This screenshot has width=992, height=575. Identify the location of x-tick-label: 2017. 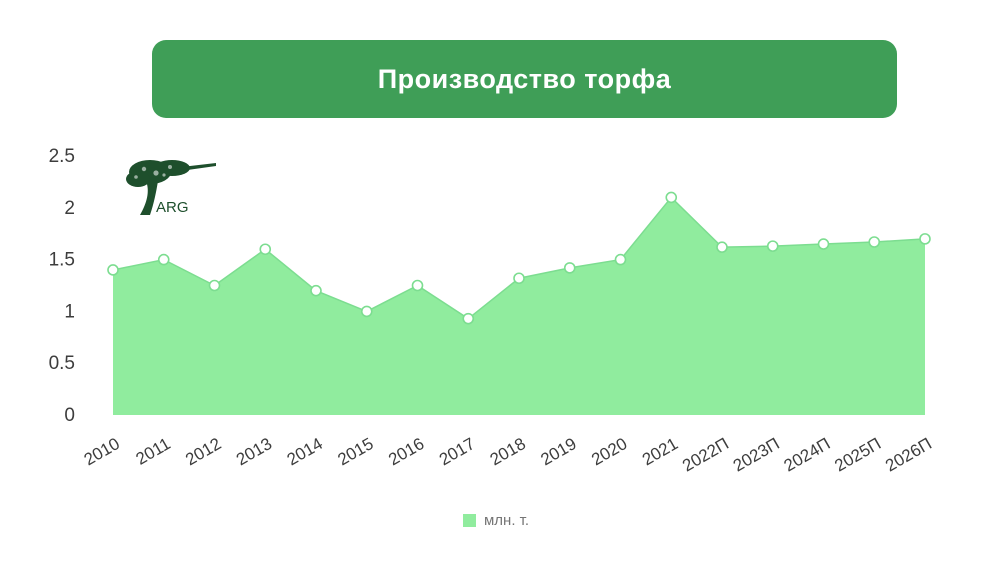
(457, 451).